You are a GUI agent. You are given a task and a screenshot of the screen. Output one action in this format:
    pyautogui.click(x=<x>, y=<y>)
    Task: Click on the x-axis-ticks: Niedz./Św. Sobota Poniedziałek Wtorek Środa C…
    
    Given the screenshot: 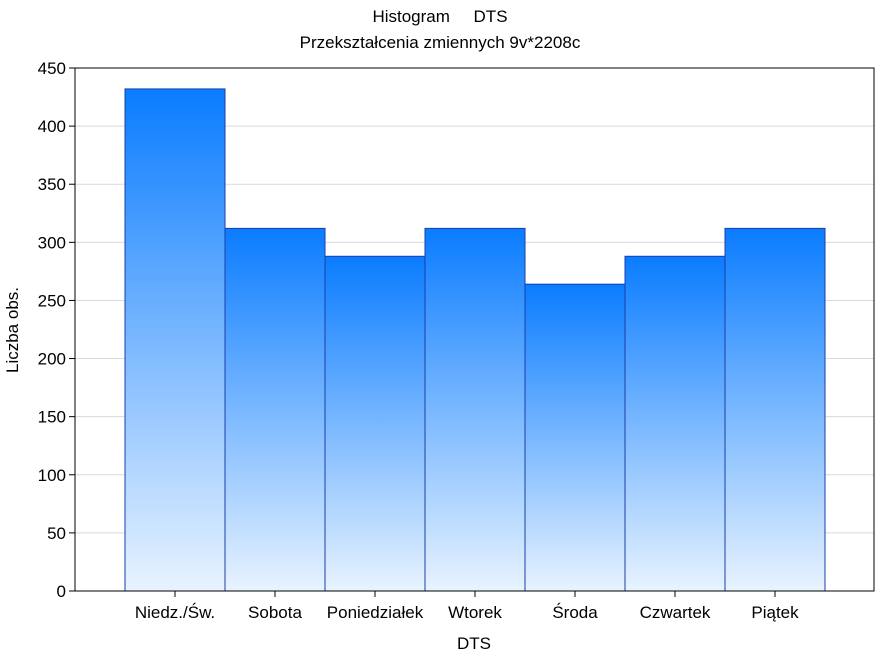 What is the action you would take?
    pyautogui.click(x=467, y=606)
    